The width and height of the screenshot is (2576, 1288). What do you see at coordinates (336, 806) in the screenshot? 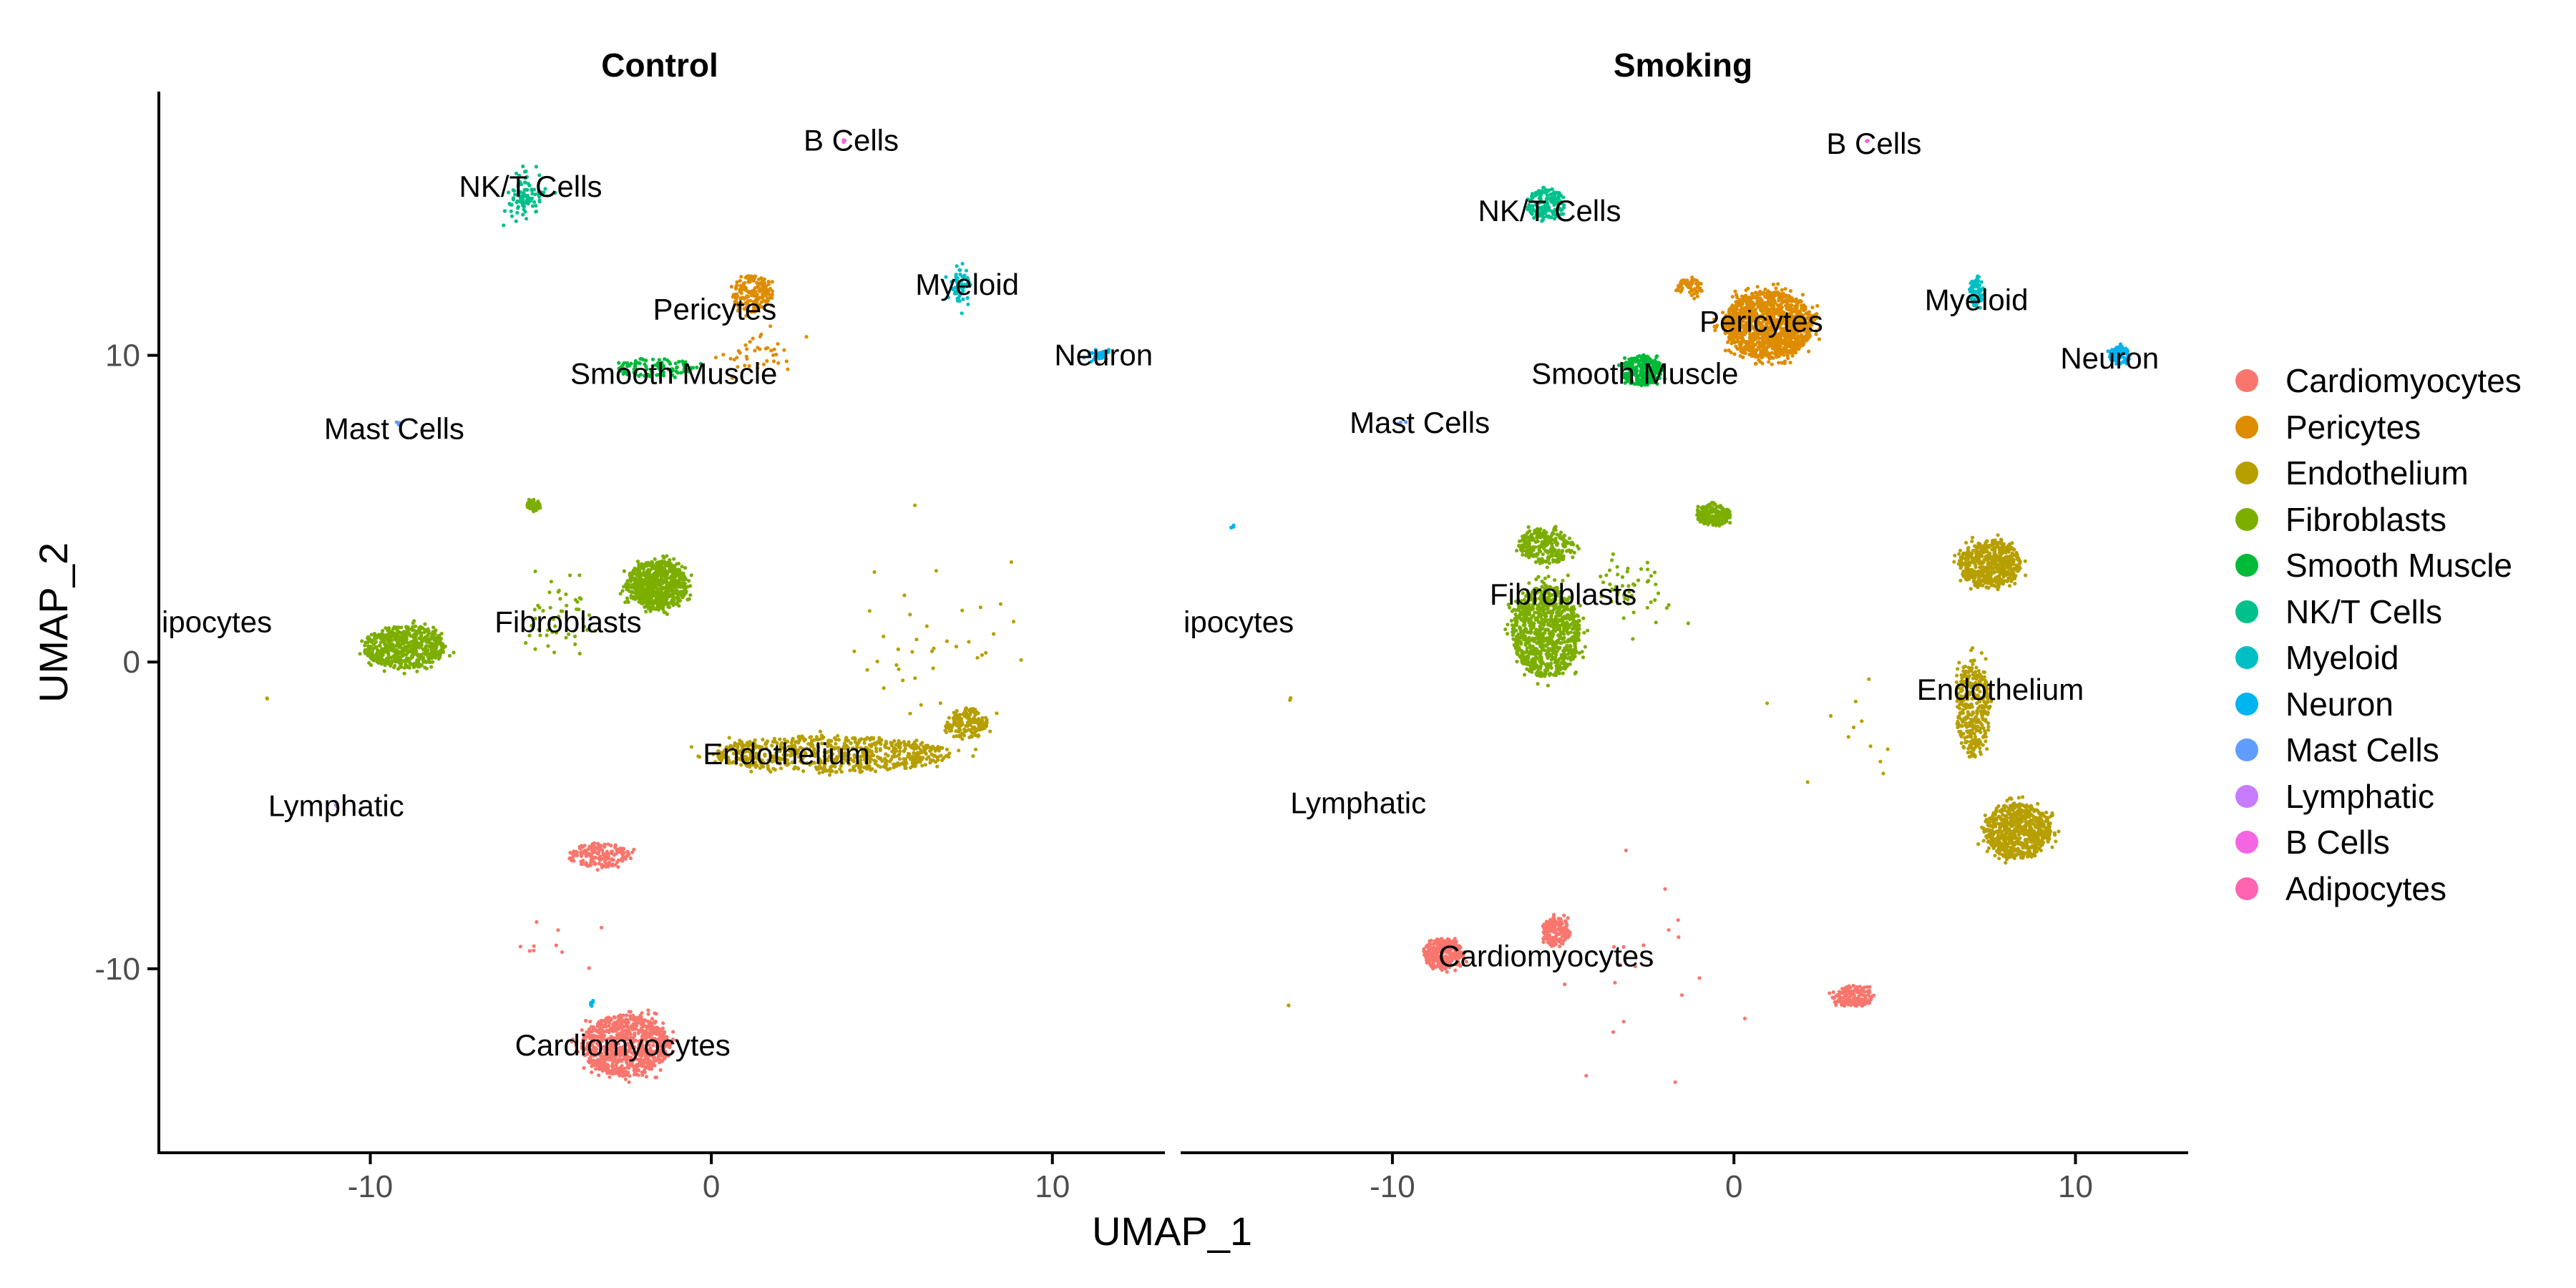
I see `cluster-label-lymphatic: Lymphatic` at bounding box center [336, 806].